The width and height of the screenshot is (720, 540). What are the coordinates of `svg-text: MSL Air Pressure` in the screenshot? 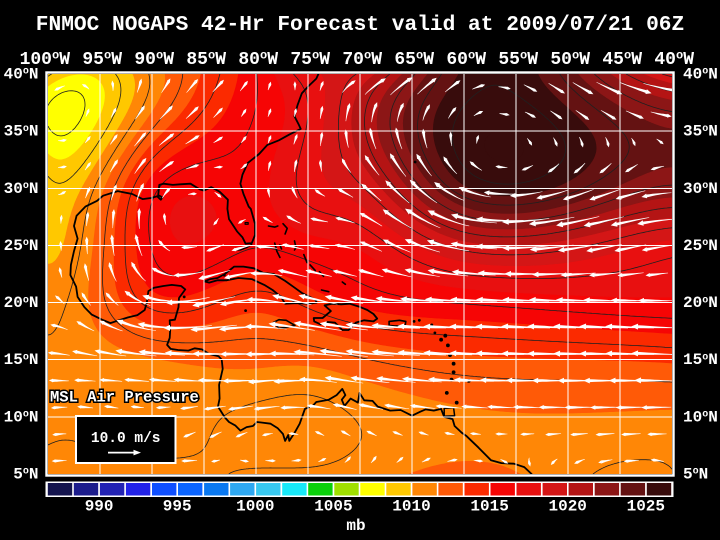 It's located at (124, 398).